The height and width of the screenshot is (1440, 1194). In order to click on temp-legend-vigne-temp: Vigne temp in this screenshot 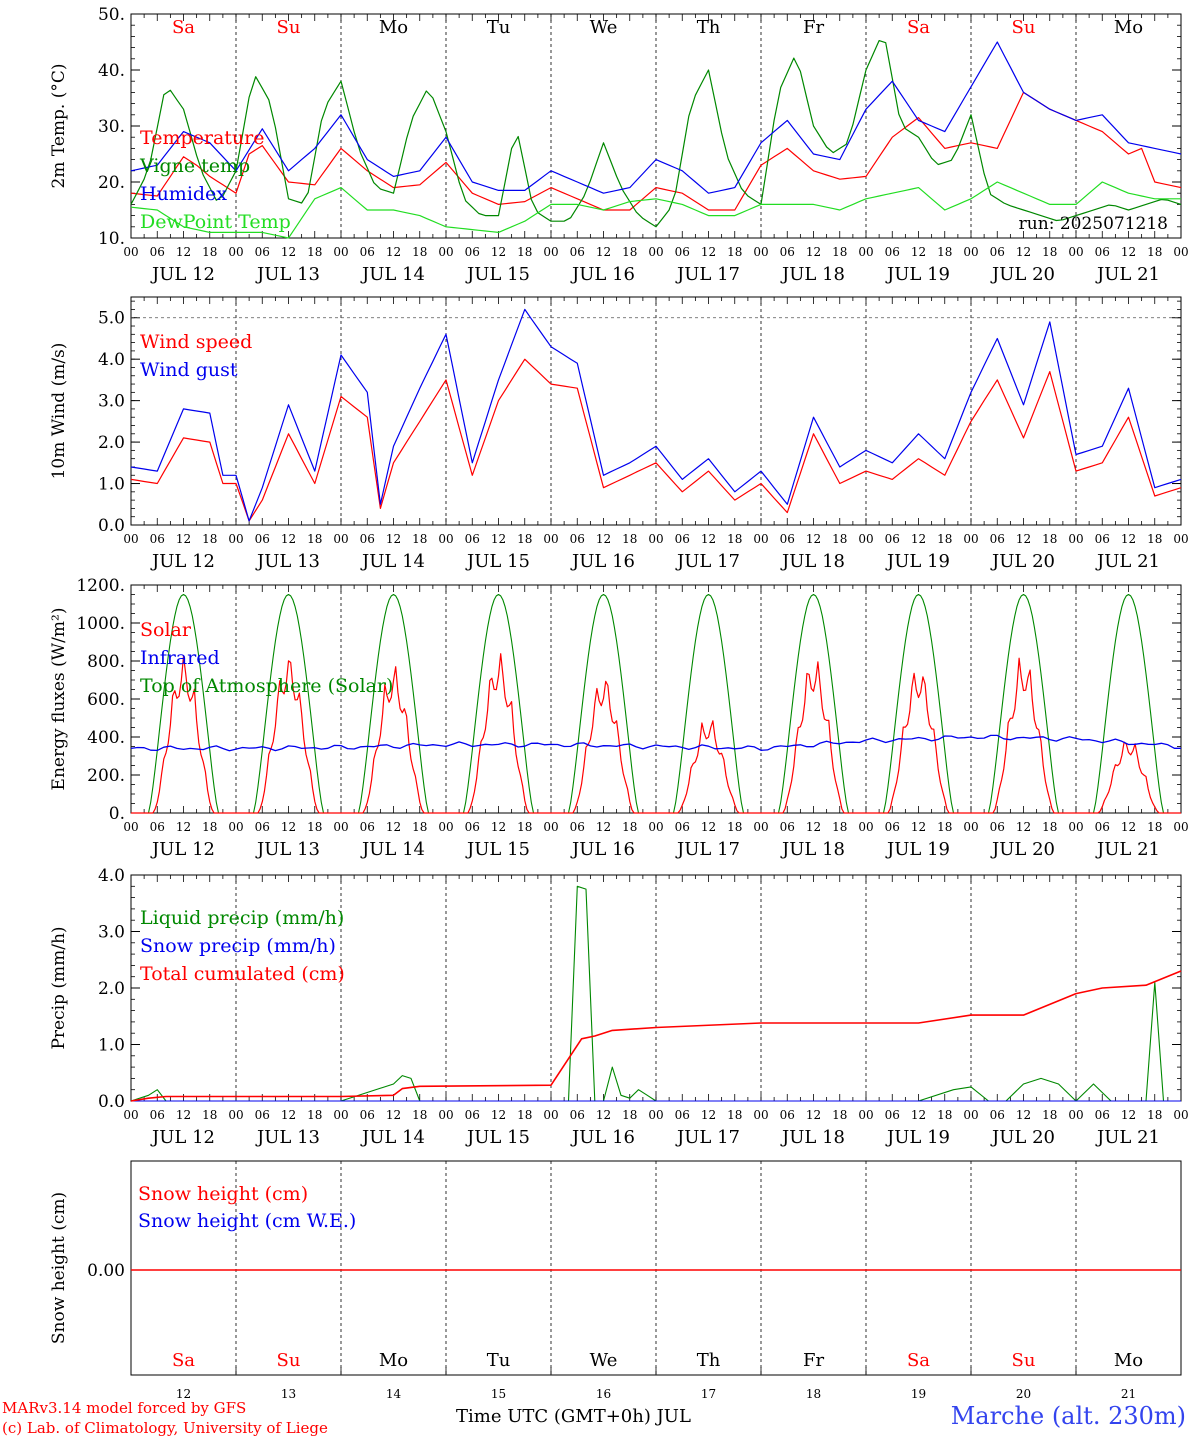, I will do `click(194, 166)`.